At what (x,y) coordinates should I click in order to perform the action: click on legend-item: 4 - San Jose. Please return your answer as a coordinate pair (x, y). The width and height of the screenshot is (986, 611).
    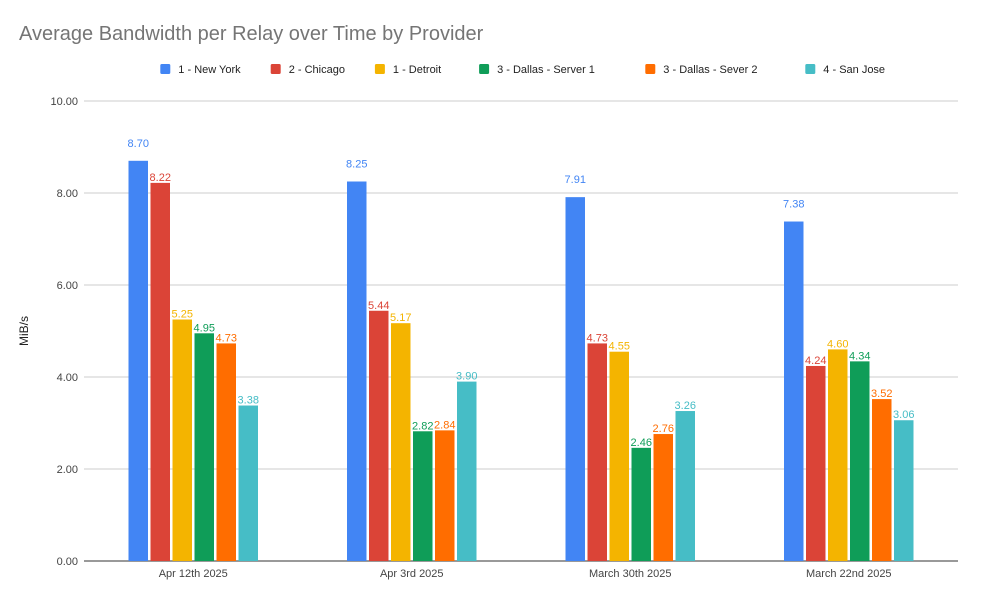
    Looking at the image, I should click on (845, 70).